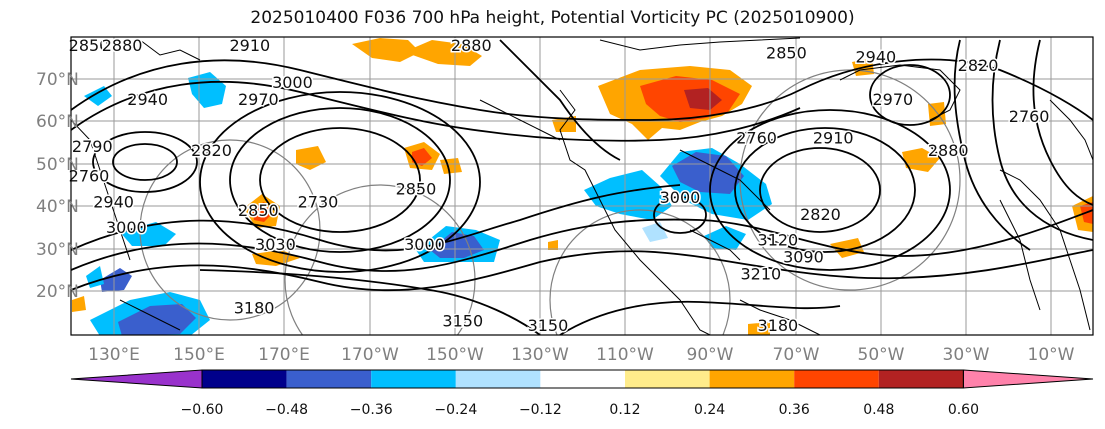 This screenshot has height=429, width=1105. What do you see at coordinates (57, 165) in the screenshot?
I see `lat-label-50n: 50°N` at bounding box center [57, 165].